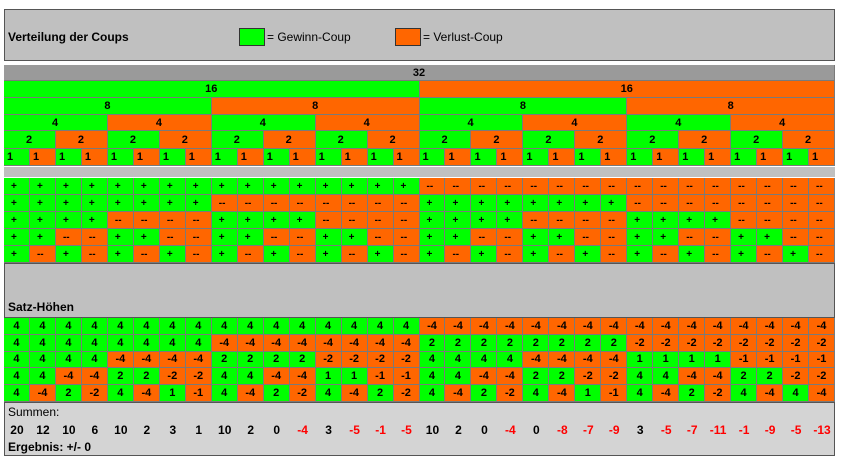 The height and width of the screenshot is (460, 846). What do you see at coordinates (252, 37) in the screenshot?
I see `win-swatch` at bounding box center [252, 37].